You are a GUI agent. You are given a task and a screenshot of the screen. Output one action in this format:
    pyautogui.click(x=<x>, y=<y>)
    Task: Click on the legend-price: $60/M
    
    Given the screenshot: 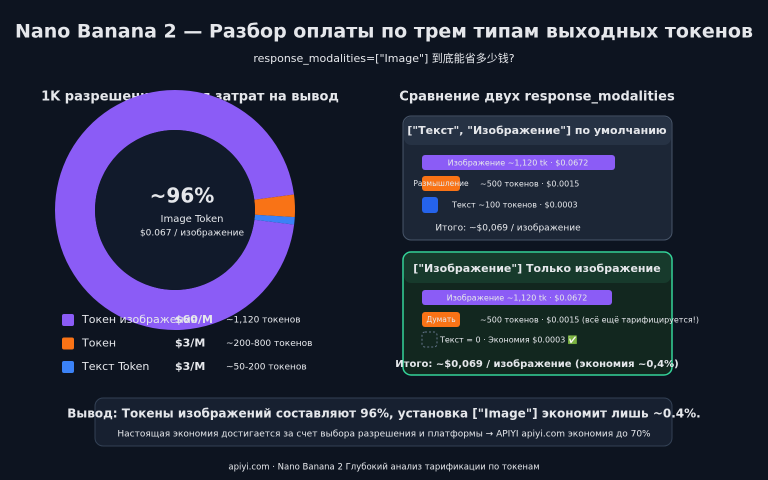 What is the action you would take?
    pyautogui.click(x=194, y=319)
    